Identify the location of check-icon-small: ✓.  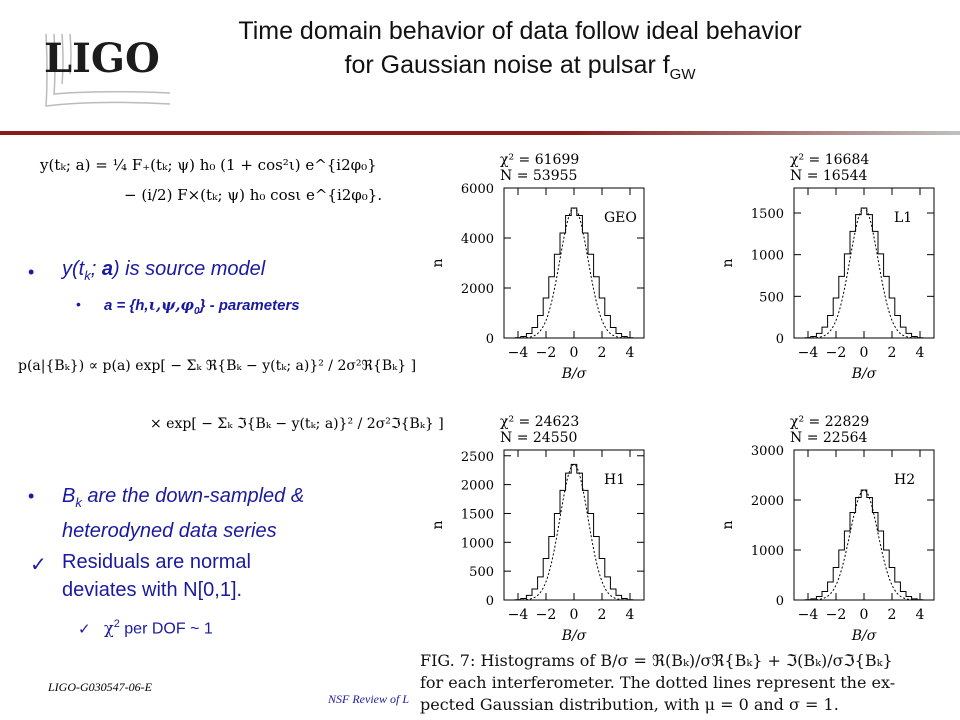
(84, 629).